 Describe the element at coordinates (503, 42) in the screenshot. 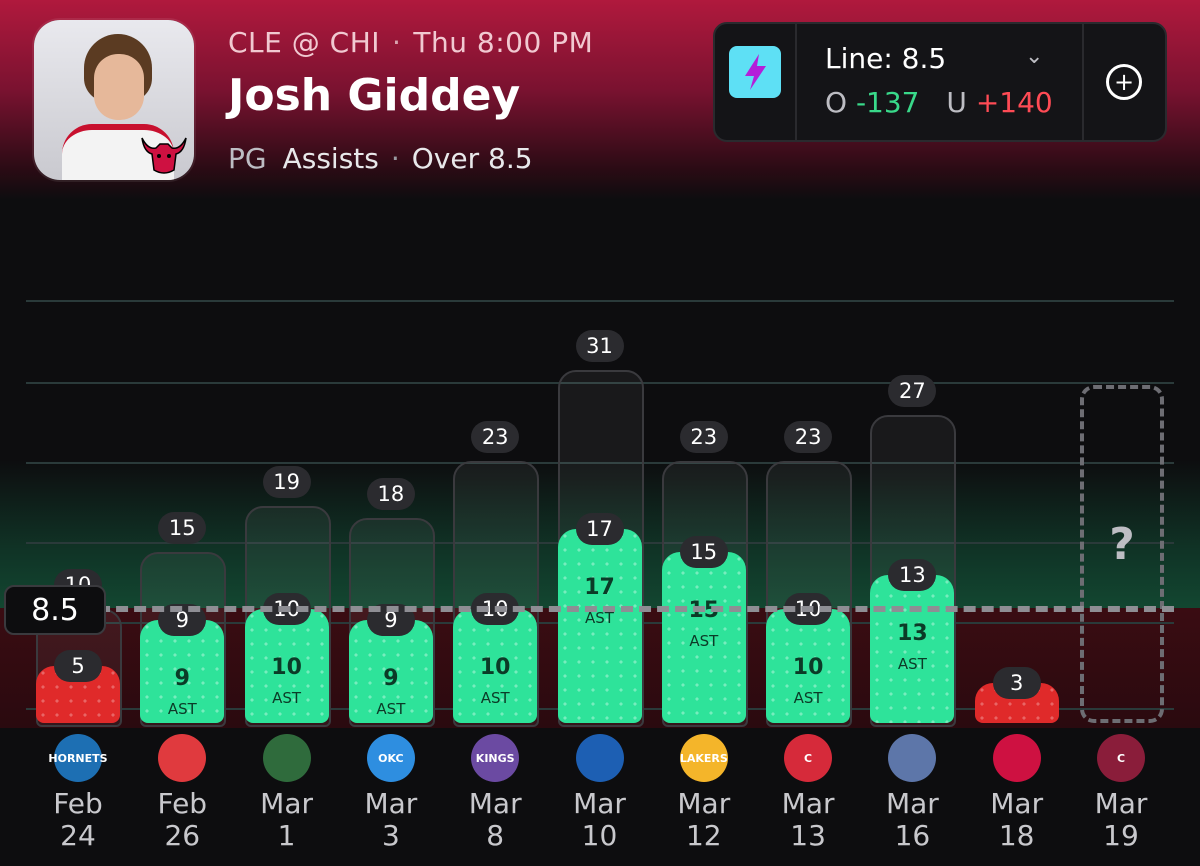

I see `game-time: Thu 8:00 PM` at that location.